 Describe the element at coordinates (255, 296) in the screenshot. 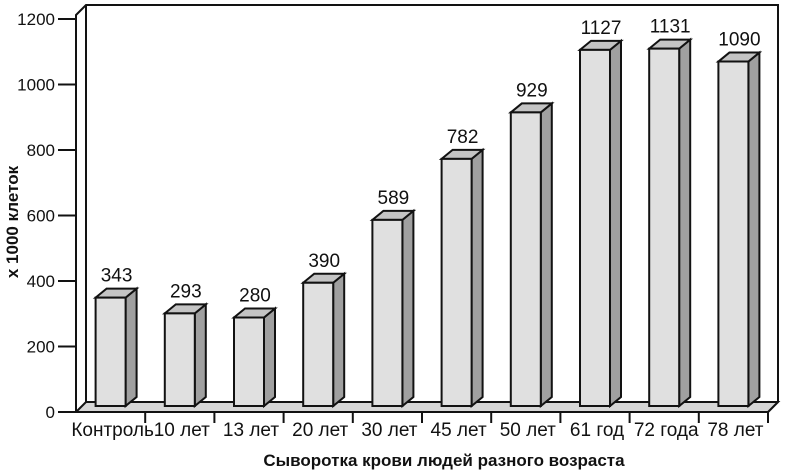

I see `bar-value-label: 280` at that location.